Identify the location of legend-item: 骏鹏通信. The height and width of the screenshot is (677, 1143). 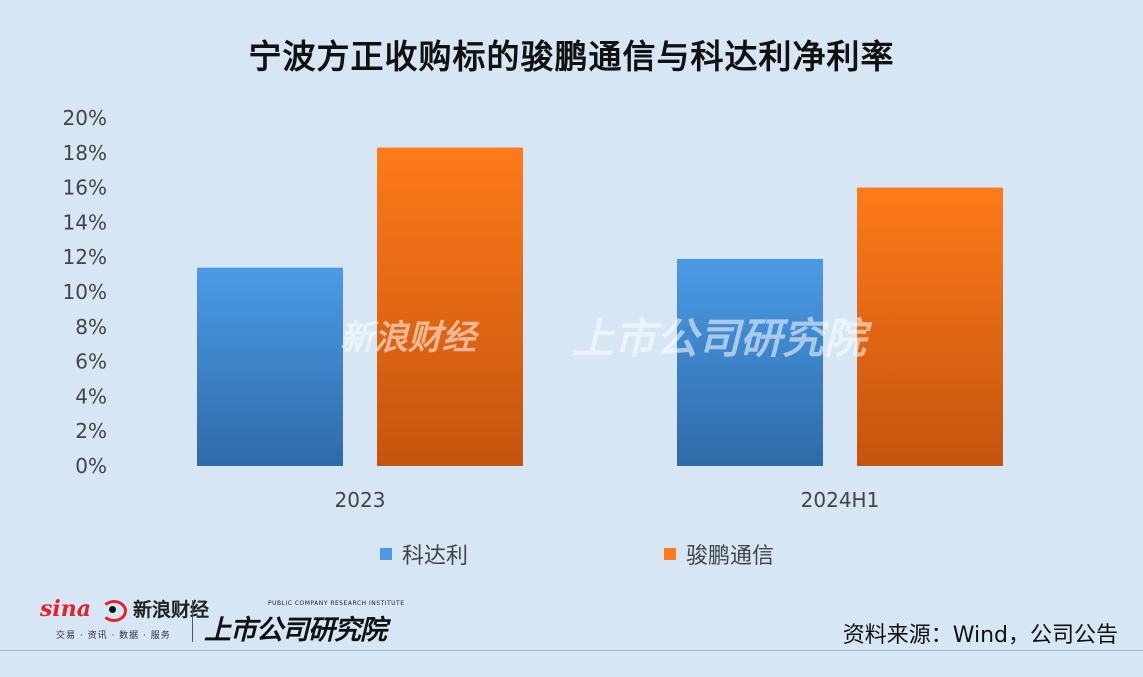
(719, 554).